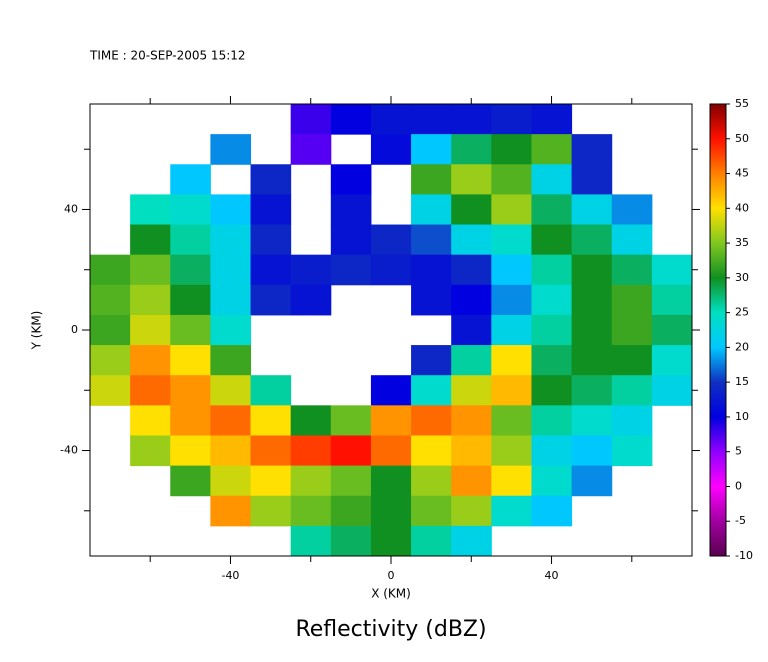 This screenshot has width=768, height=662. Describe the element at coordinates (37, 331) in the screenshot. I see `y-axis-label: Y (KM)` at that location.